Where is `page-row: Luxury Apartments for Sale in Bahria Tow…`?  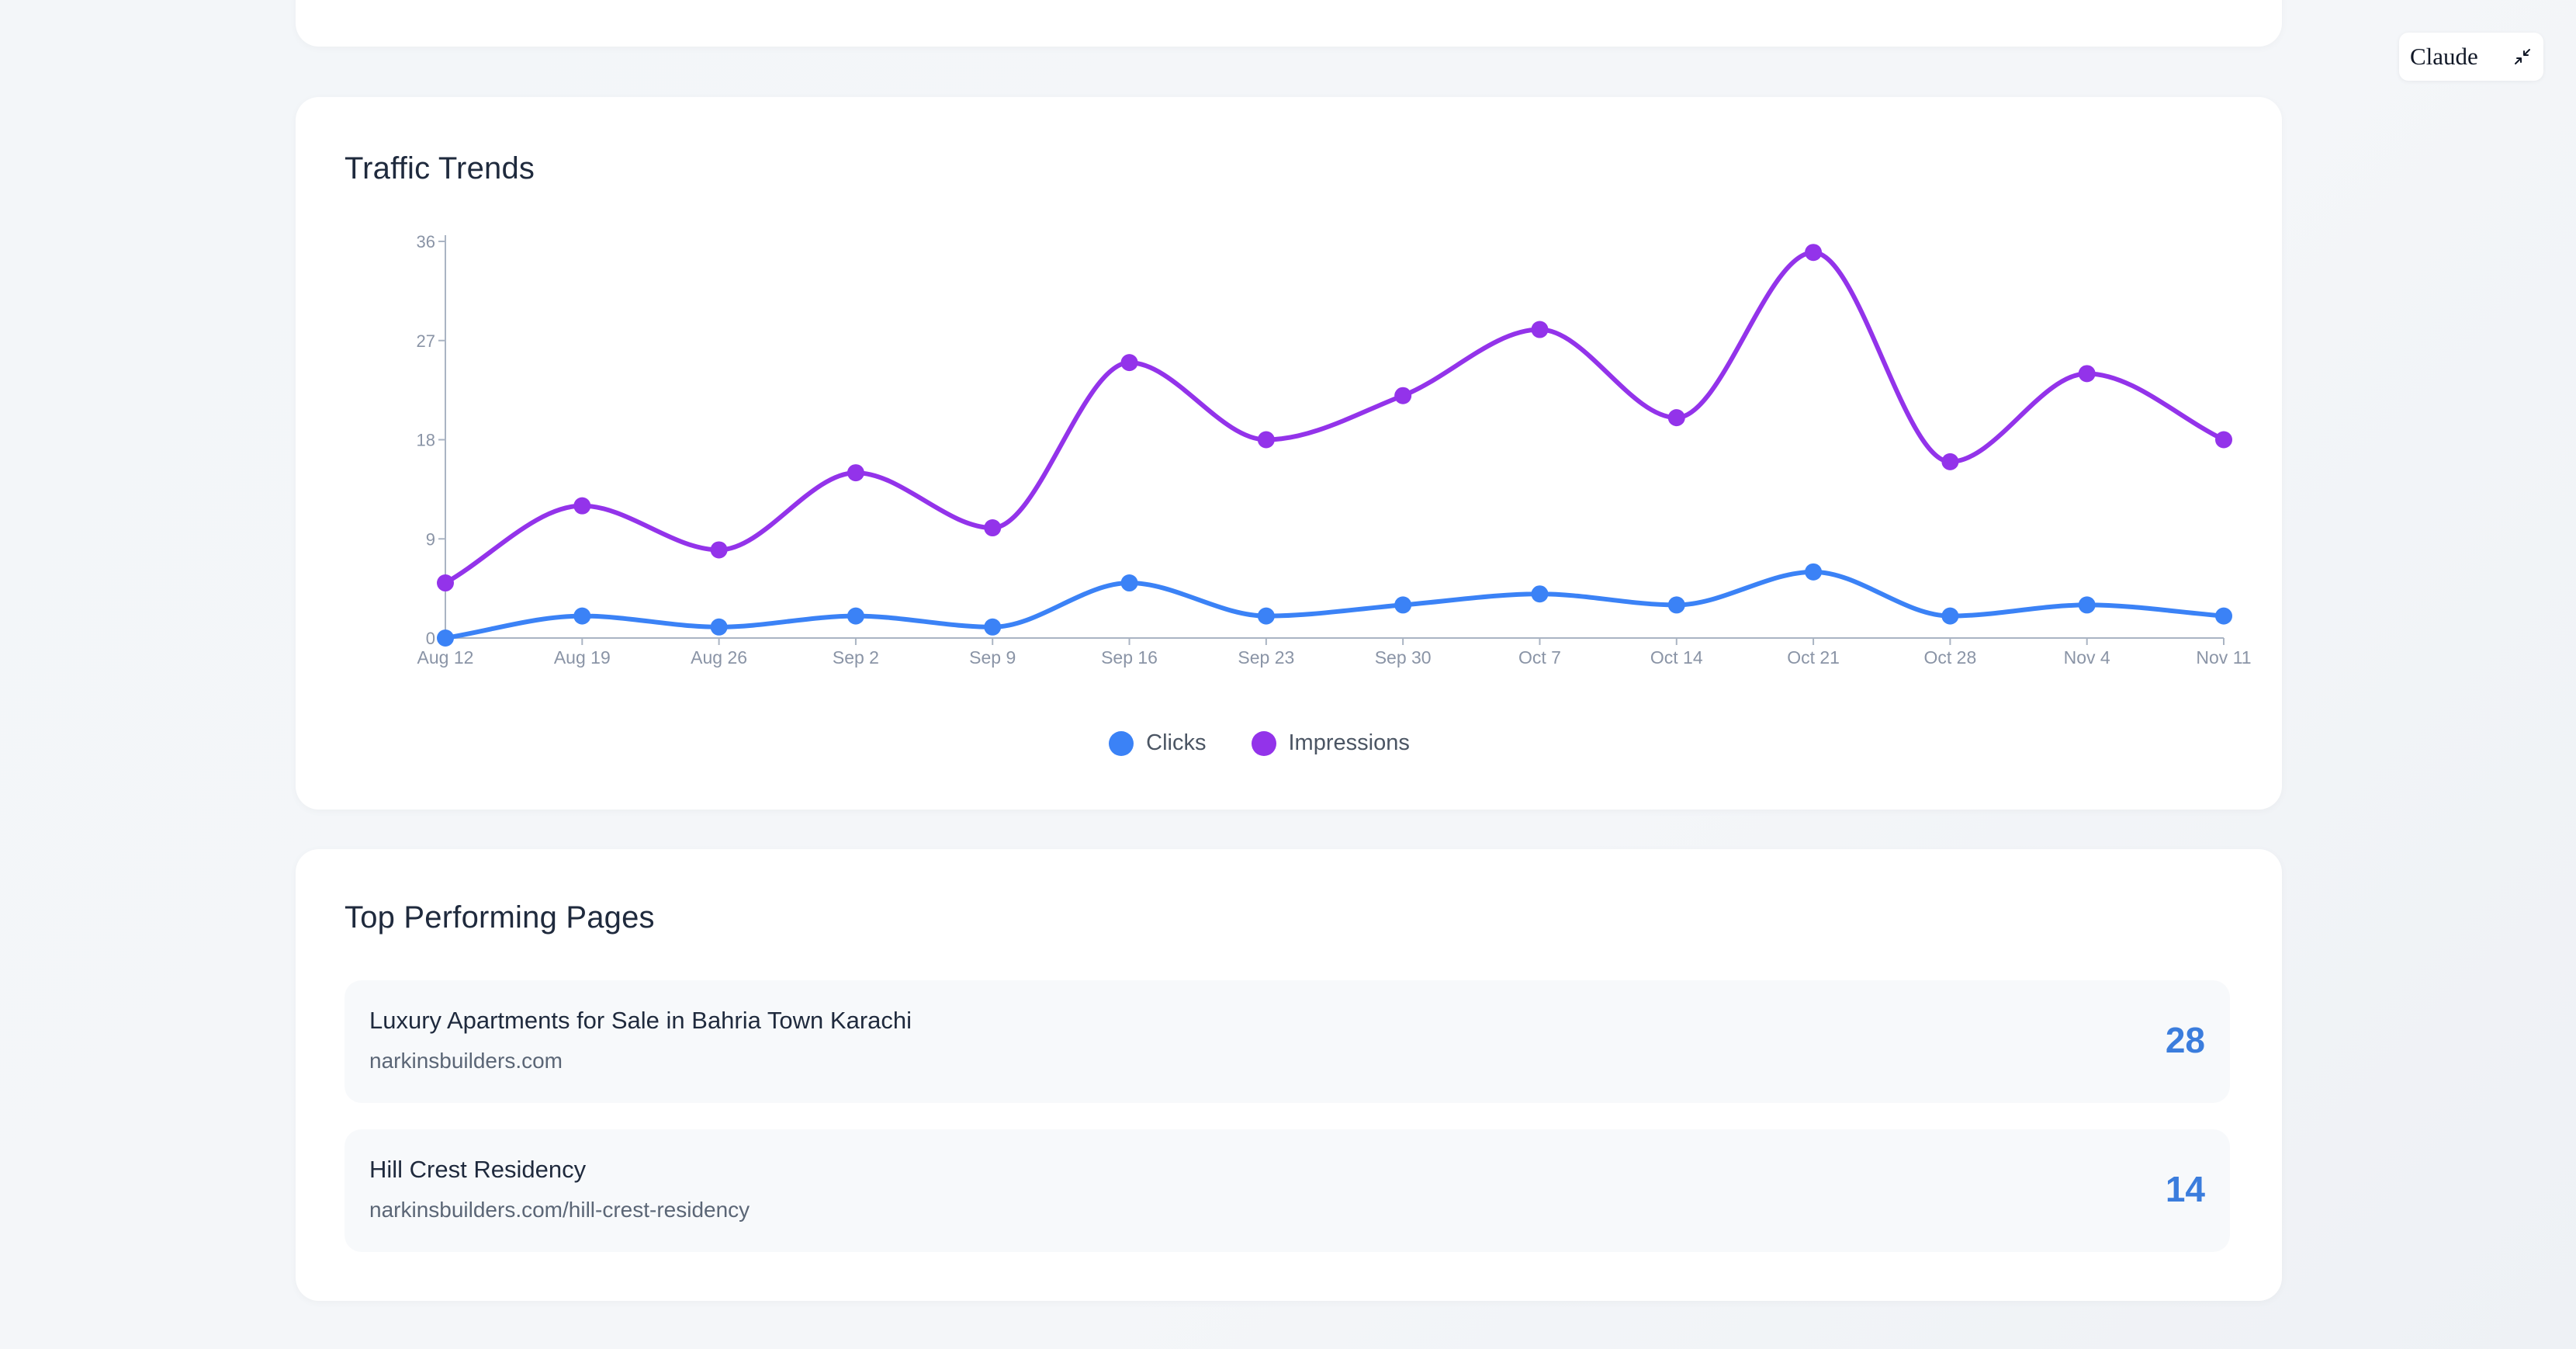
page-row: Luxury Apartments for Sale in Bahria Tow… is located at coordinates (1287, 1041).